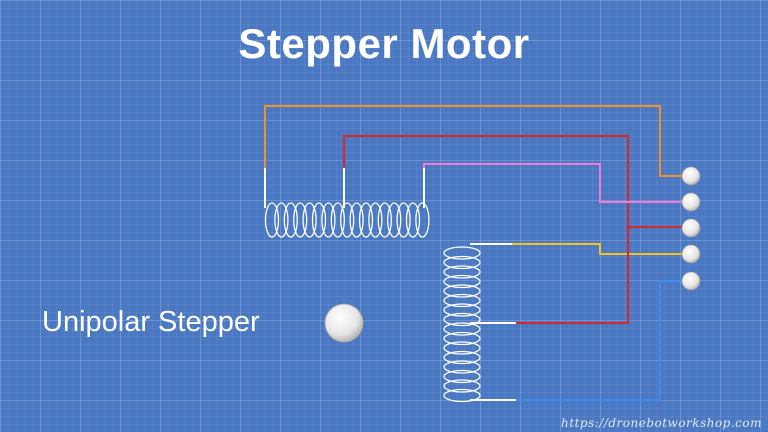 The height and width of the screenshot is (432, 768). Describe the element at coordinates (572, 275) in the screenshot. I see `wire-red-bottom` at that location.